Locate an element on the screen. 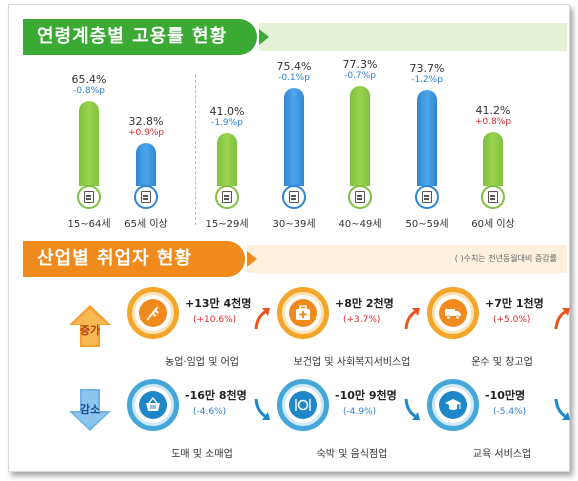  category-label: 50~59세 is located at coordinates (427, 224).